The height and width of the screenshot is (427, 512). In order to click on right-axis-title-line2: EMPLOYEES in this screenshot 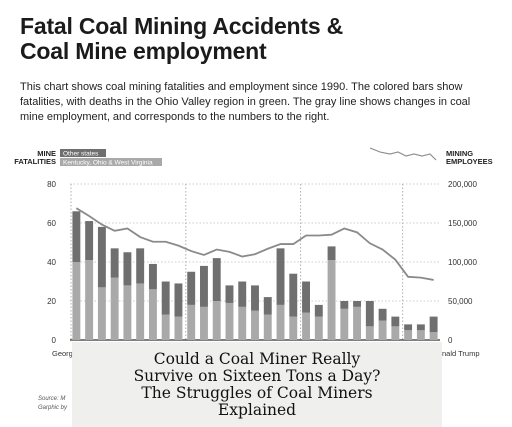, I will do `click(469, 161)`.